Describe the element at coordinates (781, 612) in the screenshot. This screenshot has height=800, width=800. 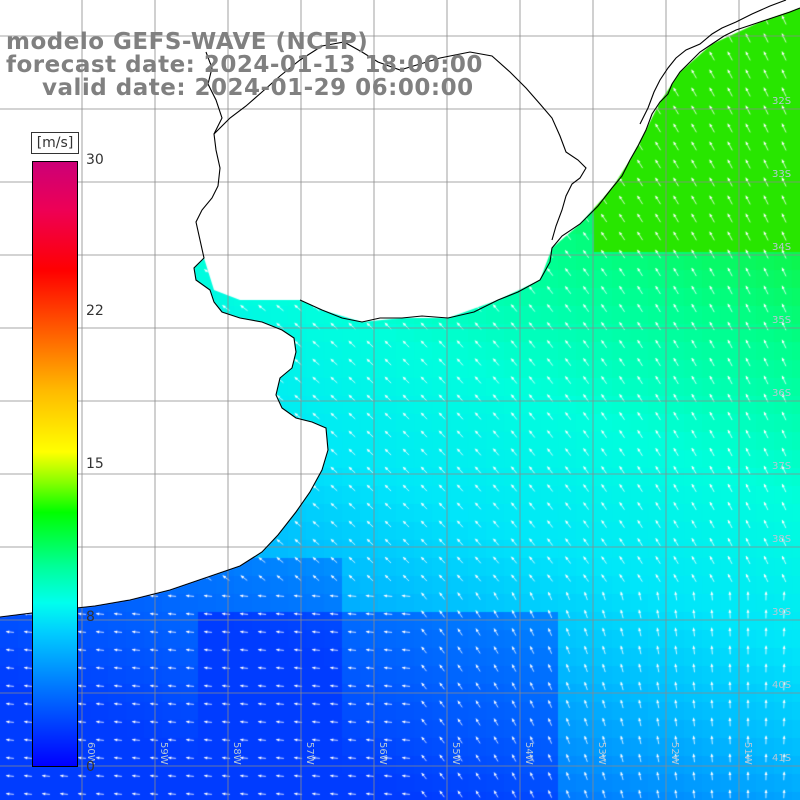
I see `latitude-label: 39S` at that location.